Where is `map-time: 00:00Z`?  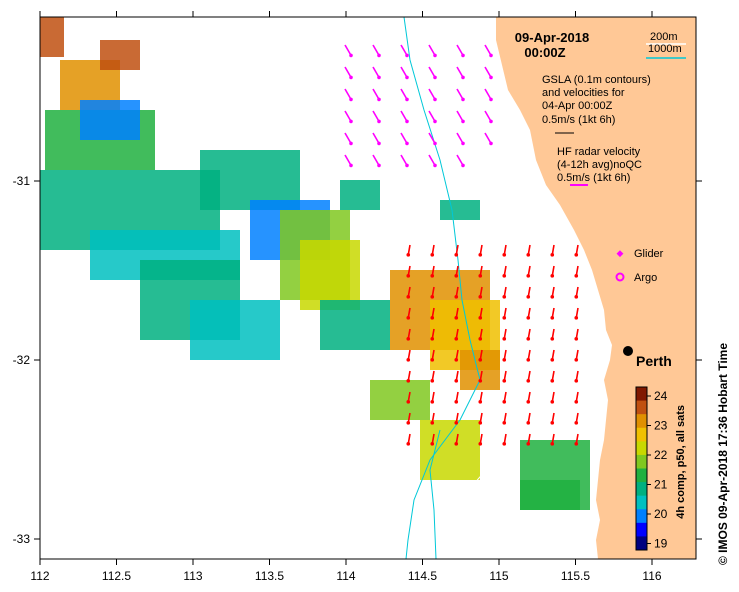
map-time: 00:00Z is located at coordinates (544, 52).